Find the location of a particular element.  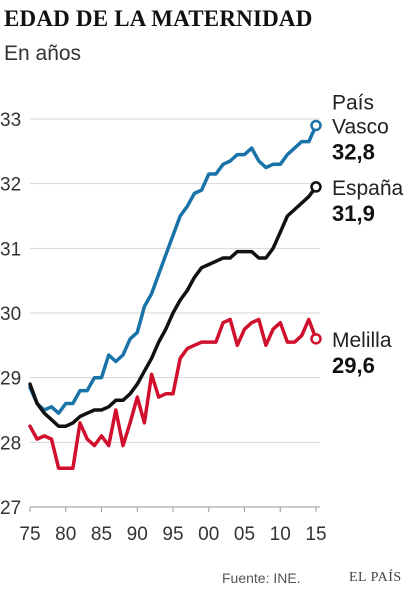

x-tick-label-1985: 85 is located at coordinates (101, 534).